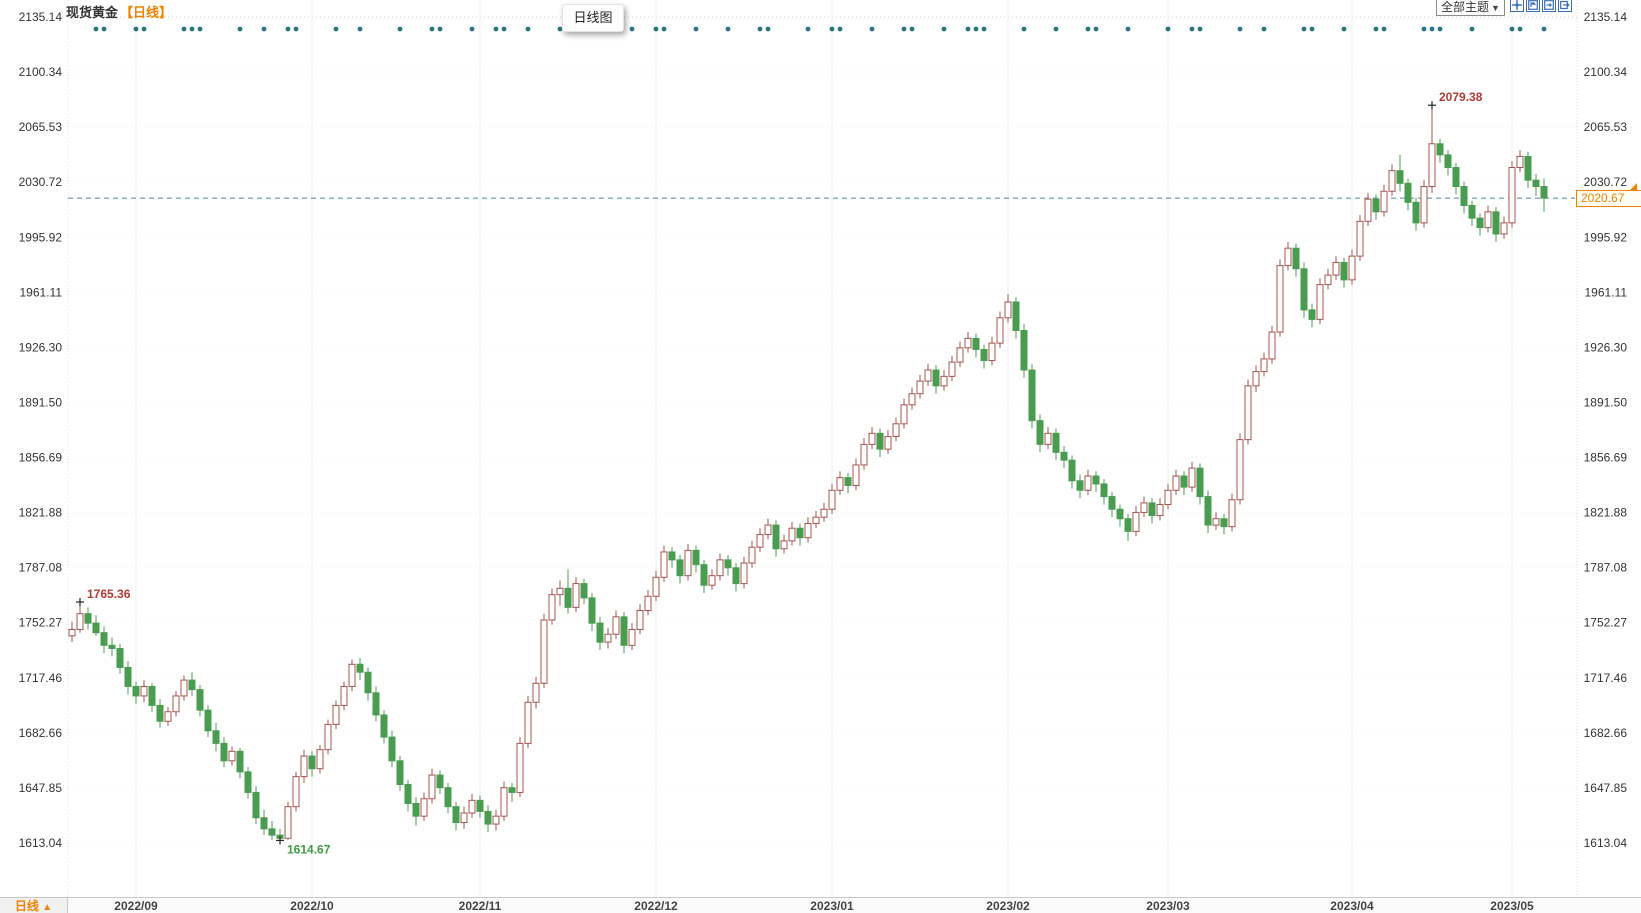  I want to click on y-axis-label-right: 2030.72, so click(1606, 182).